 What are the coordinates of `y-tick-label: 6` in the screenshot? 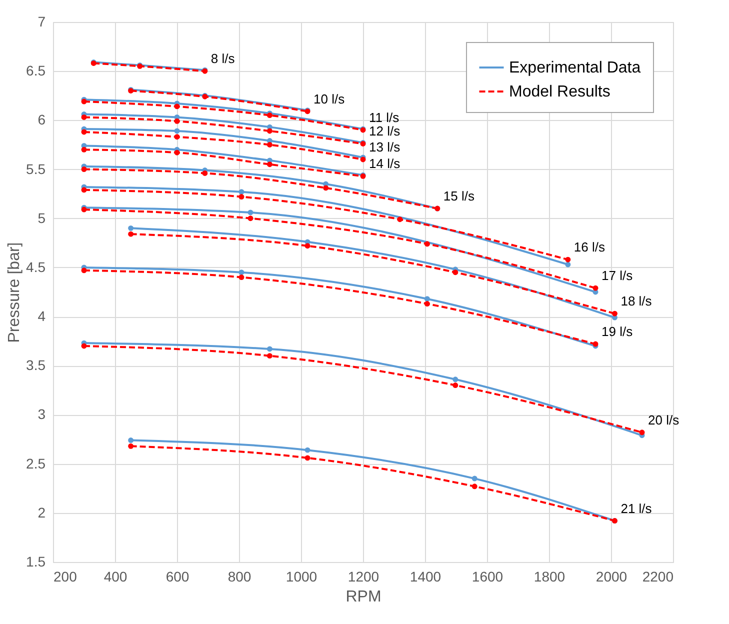 It's located at (42, 120).